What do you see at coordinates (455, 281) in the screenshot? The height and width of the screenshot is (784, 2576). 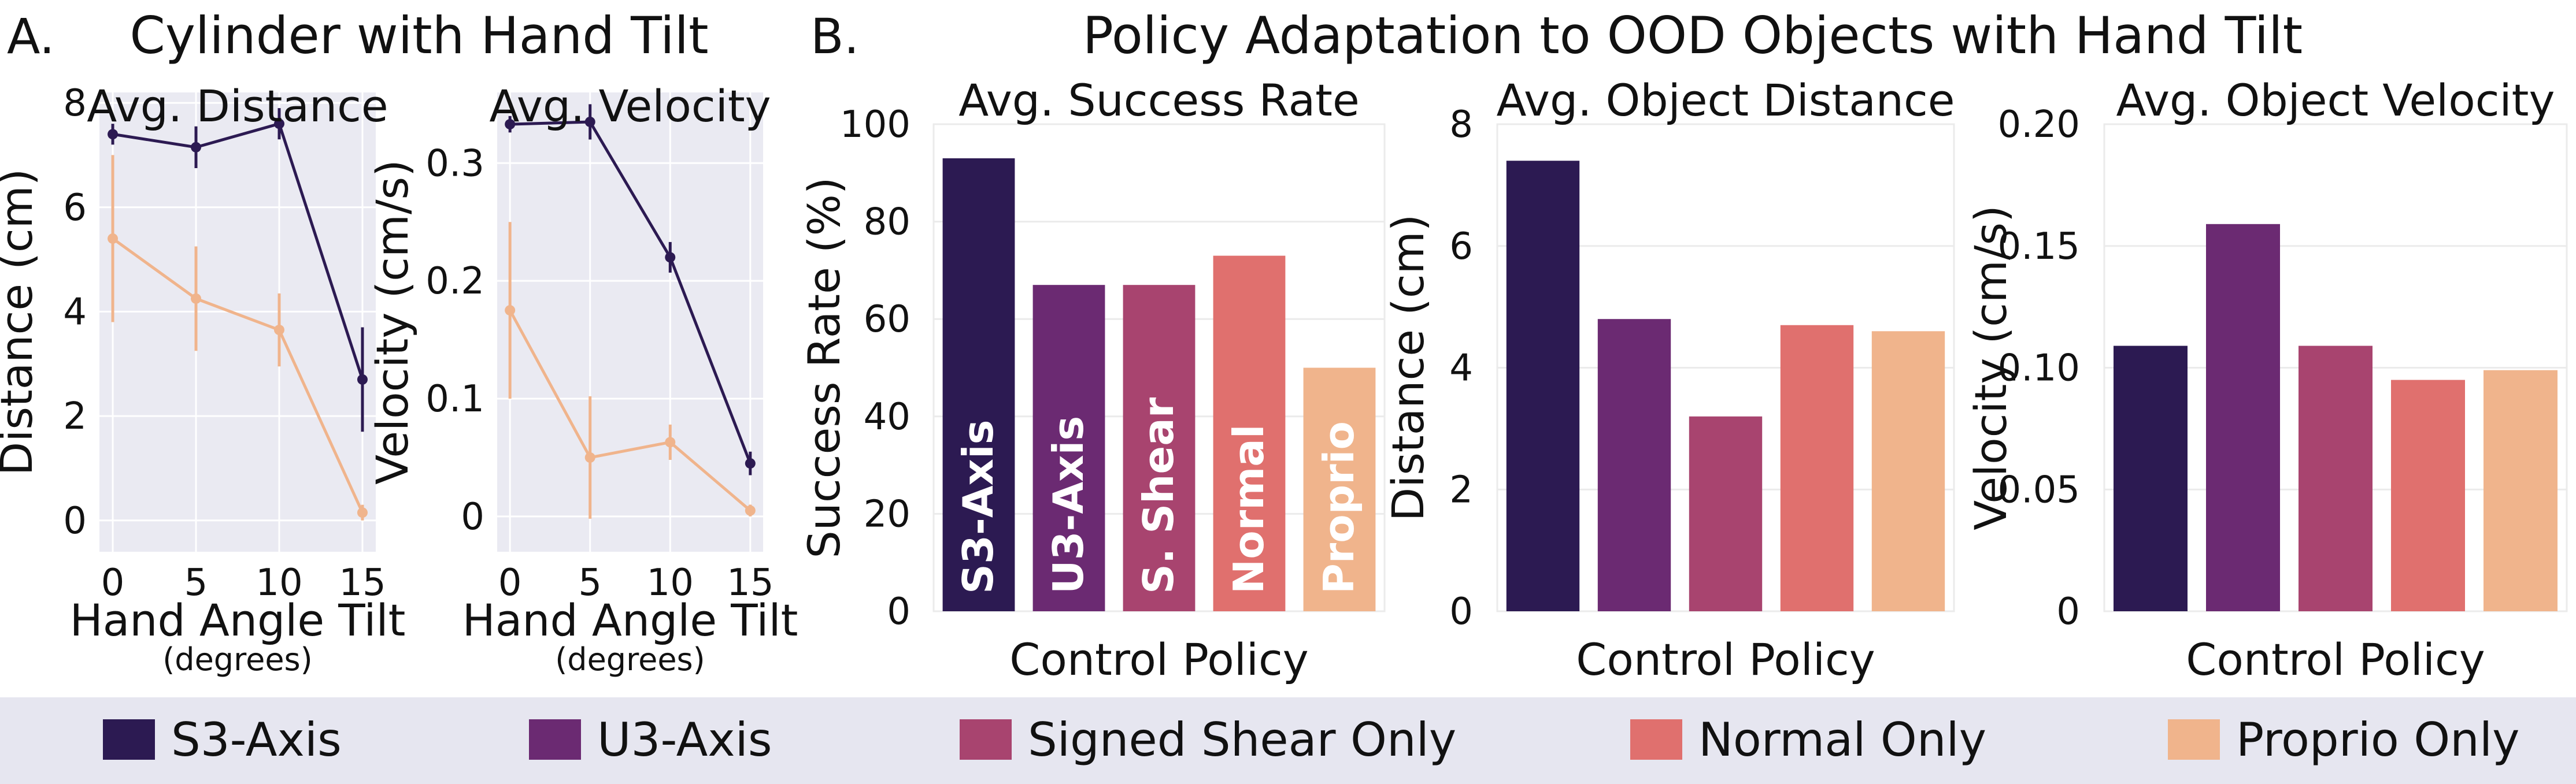 I see `y-tick-label: 0.2` at bounding box center [455, 281].